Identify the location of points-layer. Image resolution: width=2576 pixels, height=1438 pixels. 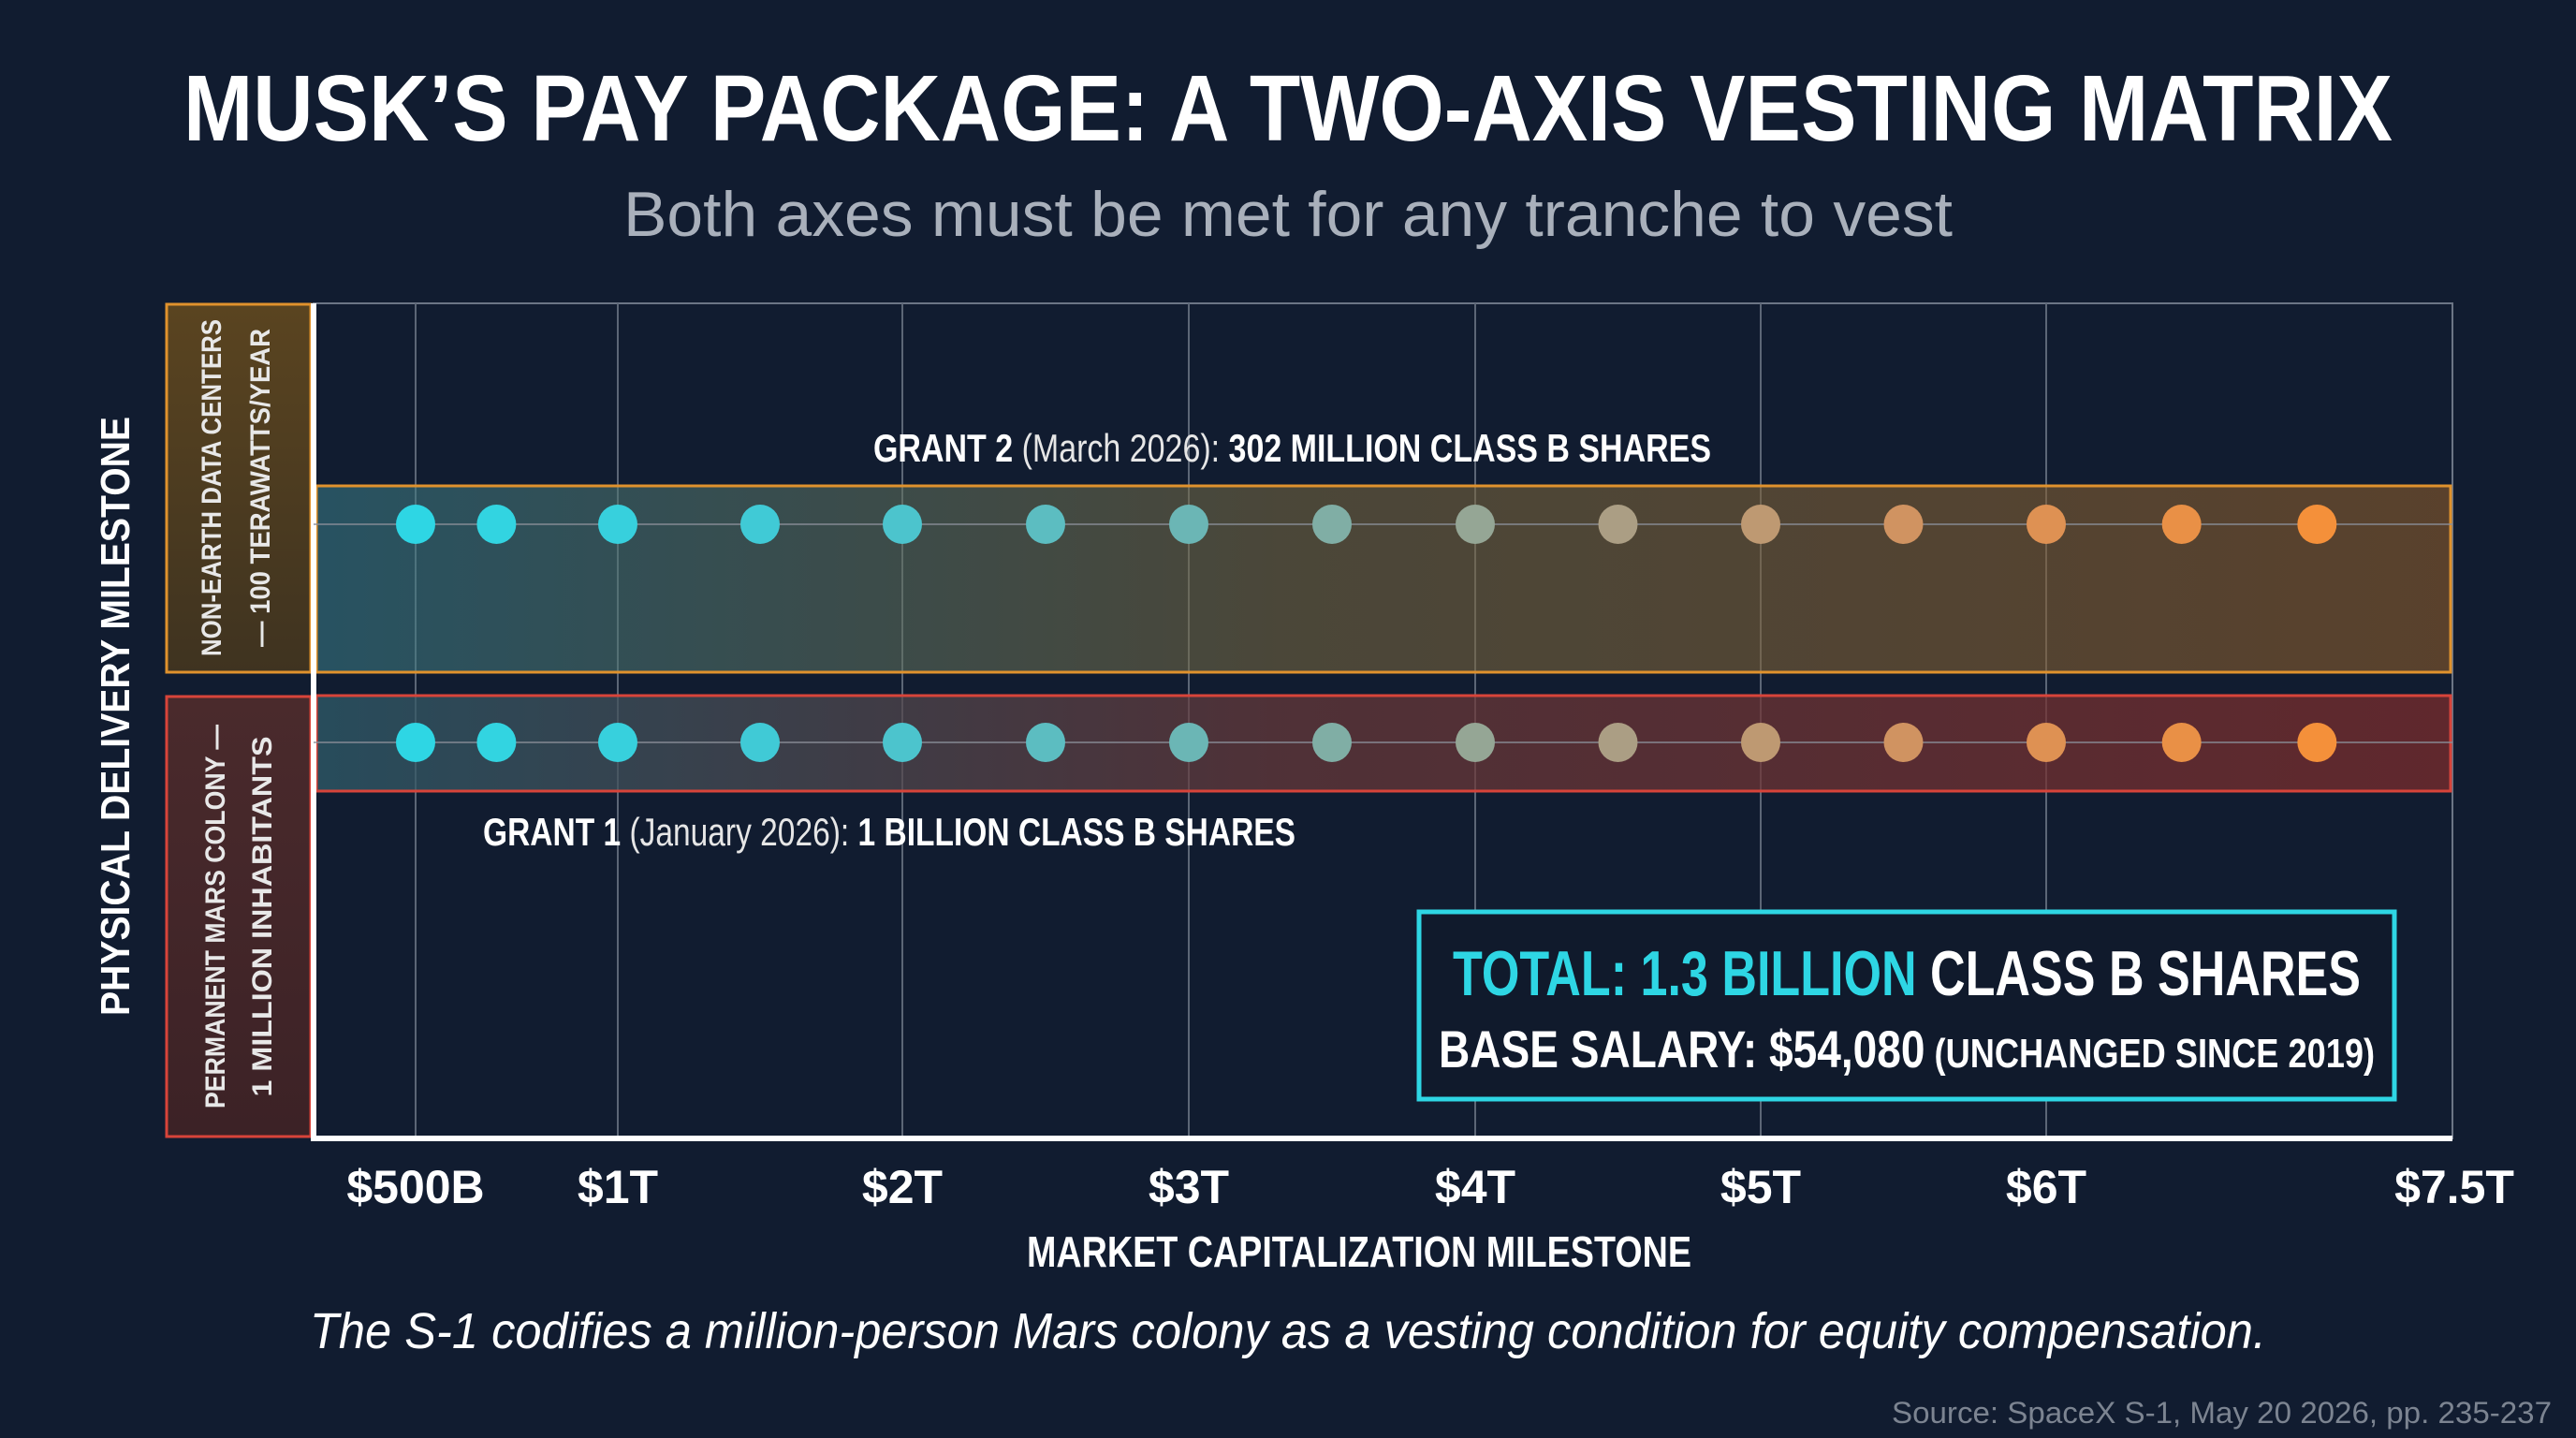
(1383, 633).